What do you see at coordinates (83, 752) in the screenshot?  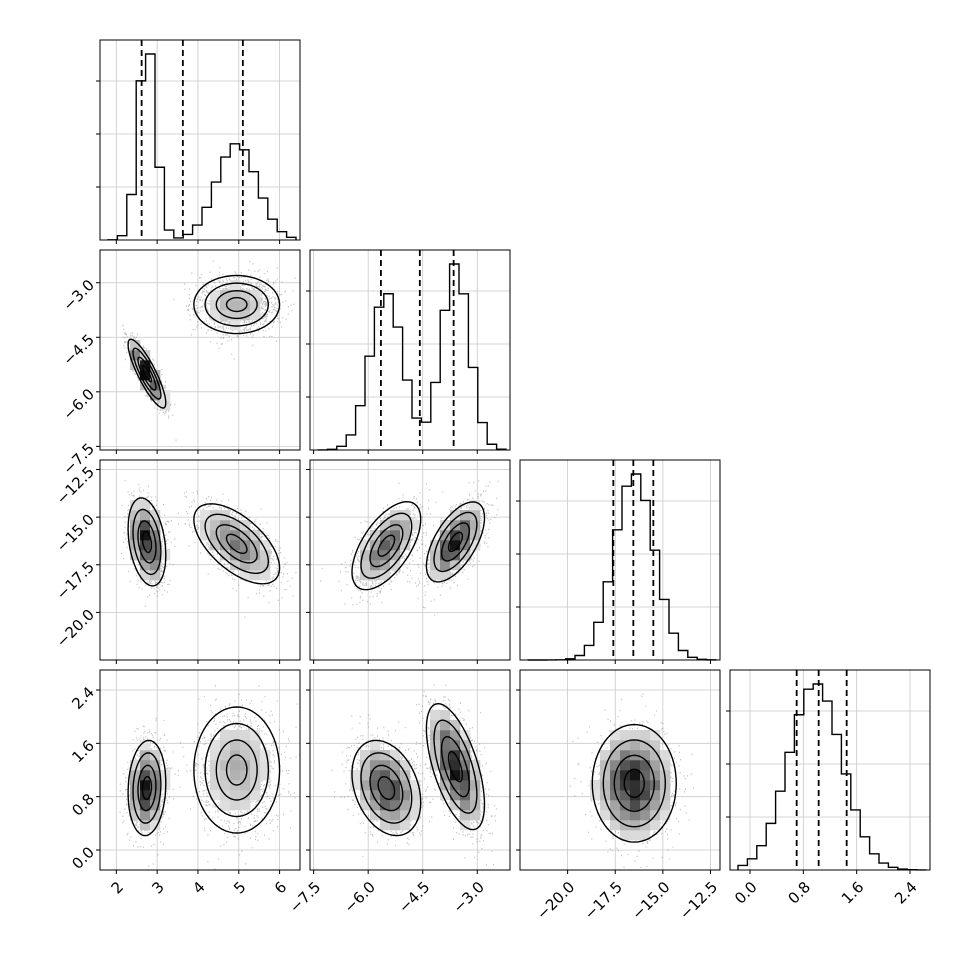 I see `y-tick-label: 1.6` at bounding box center [83, 752].